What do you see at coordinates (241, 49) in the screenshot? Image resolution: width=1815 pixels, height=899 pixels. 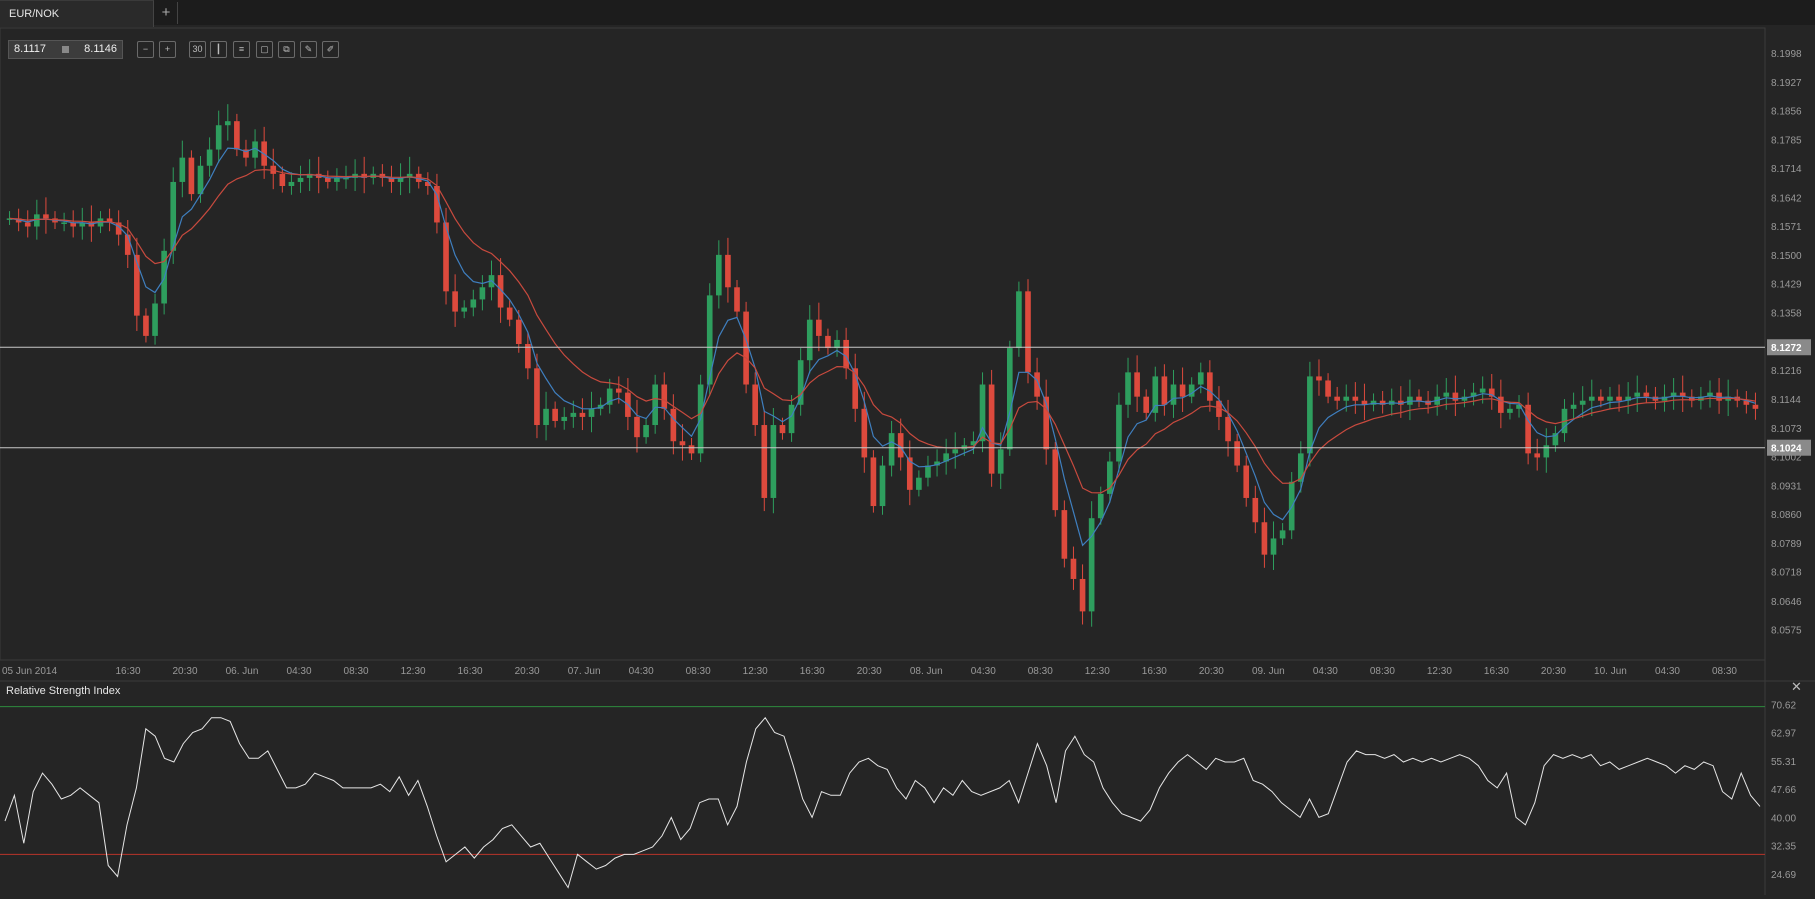 I see `indicators-icon: ≡` at bounding box center [241, 49].